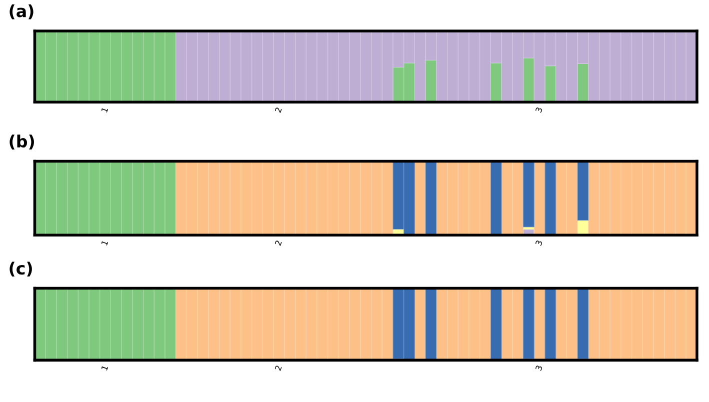 The height and width of the screenshot is (402, 709). What do you see at coordinates (22, 142) in the screenshot?
I see `chart-title: (b)` at bounding box center [22, 142].